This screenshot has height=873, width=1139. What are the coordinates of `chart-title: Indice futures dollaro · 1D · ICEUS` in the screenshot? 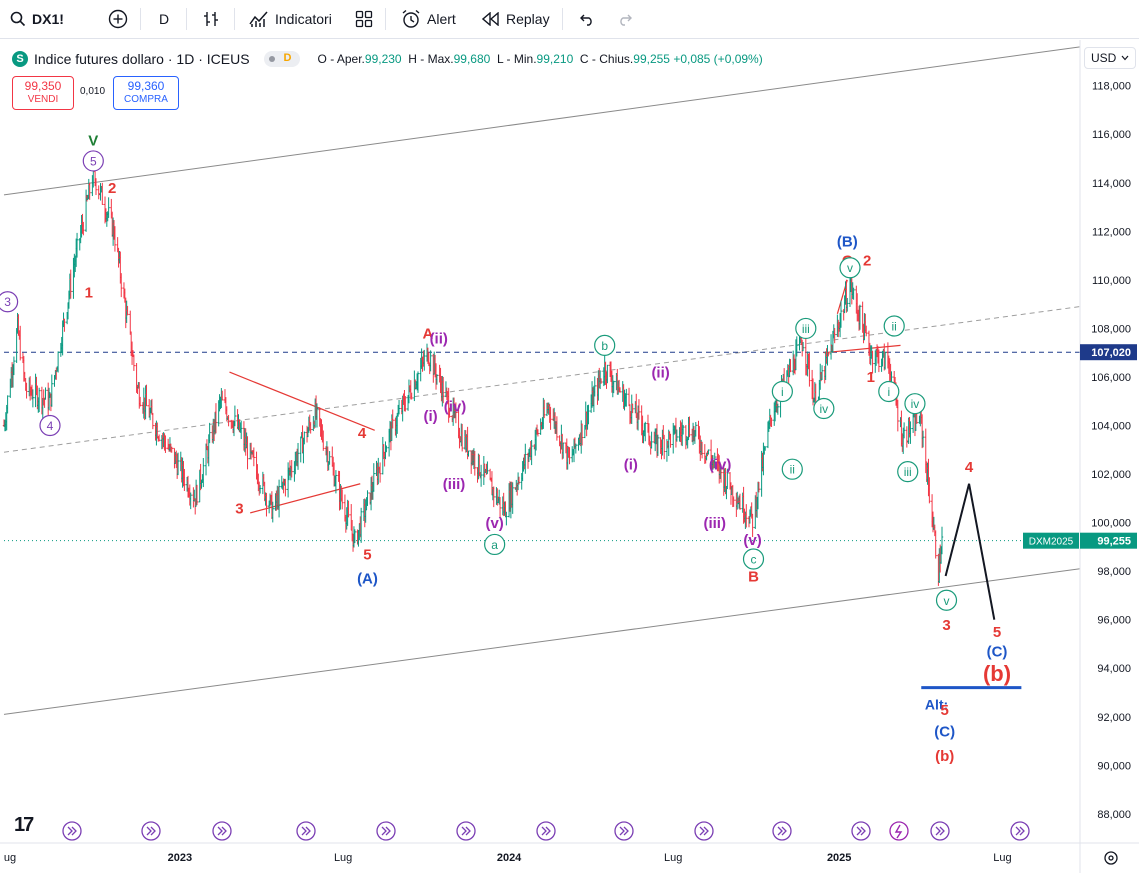 It's located at (142, 59).